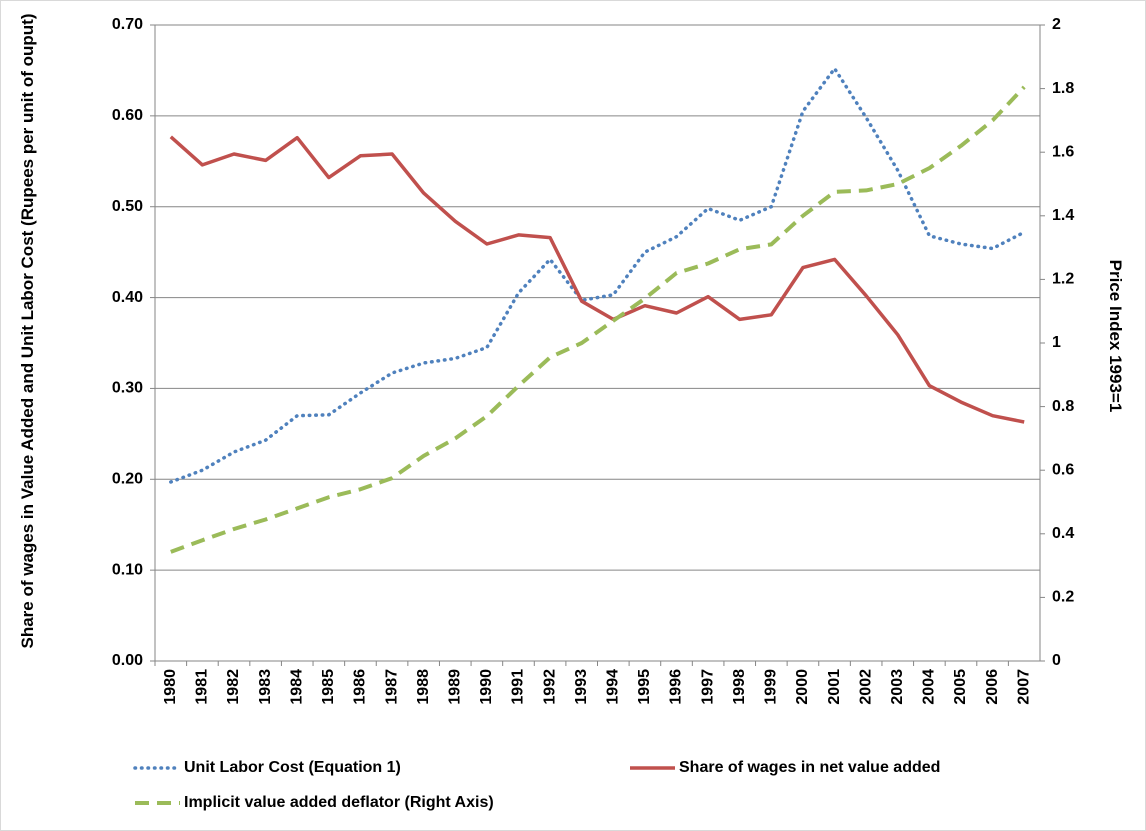  I want to click on legend-label: Unit Labor Cost (Equation 1), so click(292, 767).